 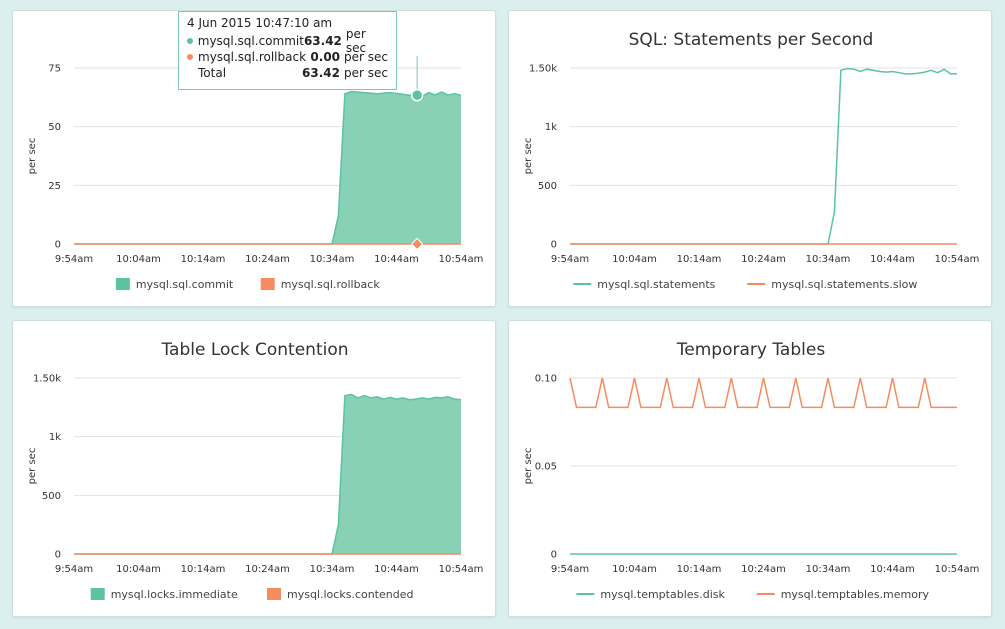 I want to click on legend-entry: mysql.temptables.disk, so click(x=662, y=594).